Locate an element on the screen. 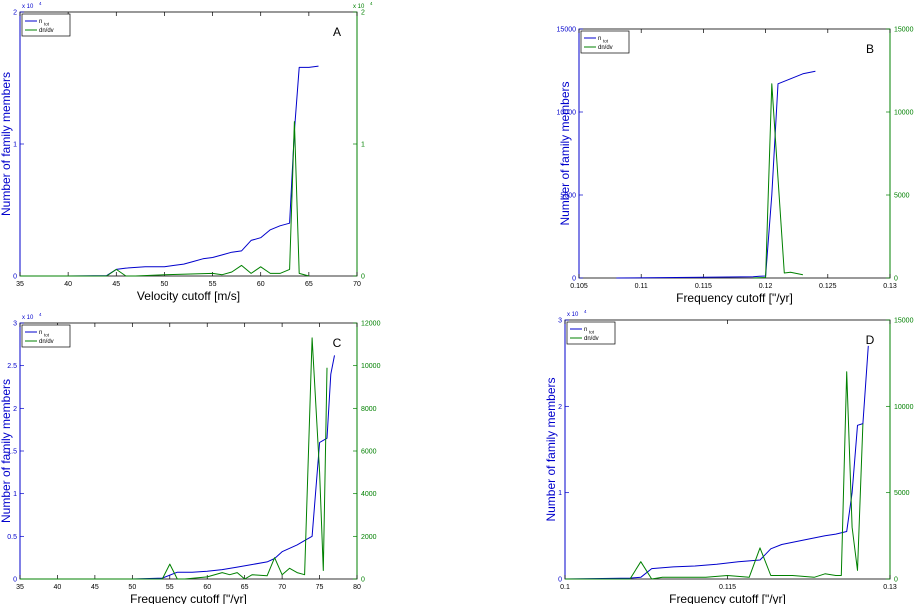  y-left-tick-label: 15000 is located at coordinates (567, 30).